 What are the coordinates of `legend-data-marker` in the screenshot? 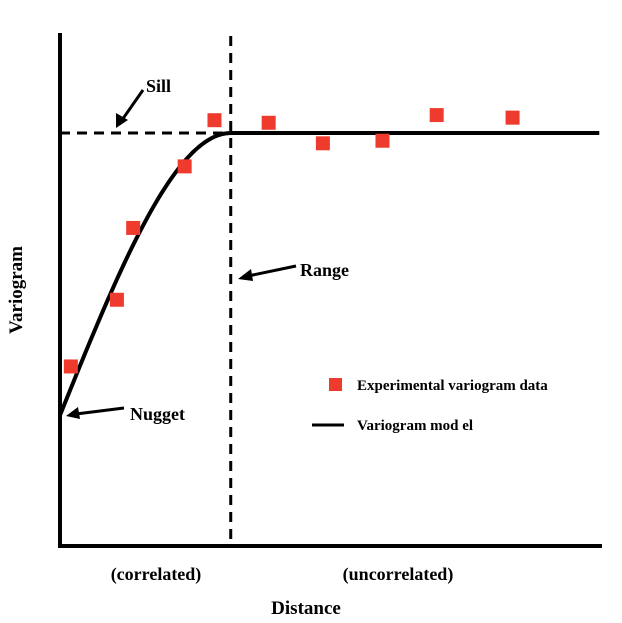 It's located at (335, 384).